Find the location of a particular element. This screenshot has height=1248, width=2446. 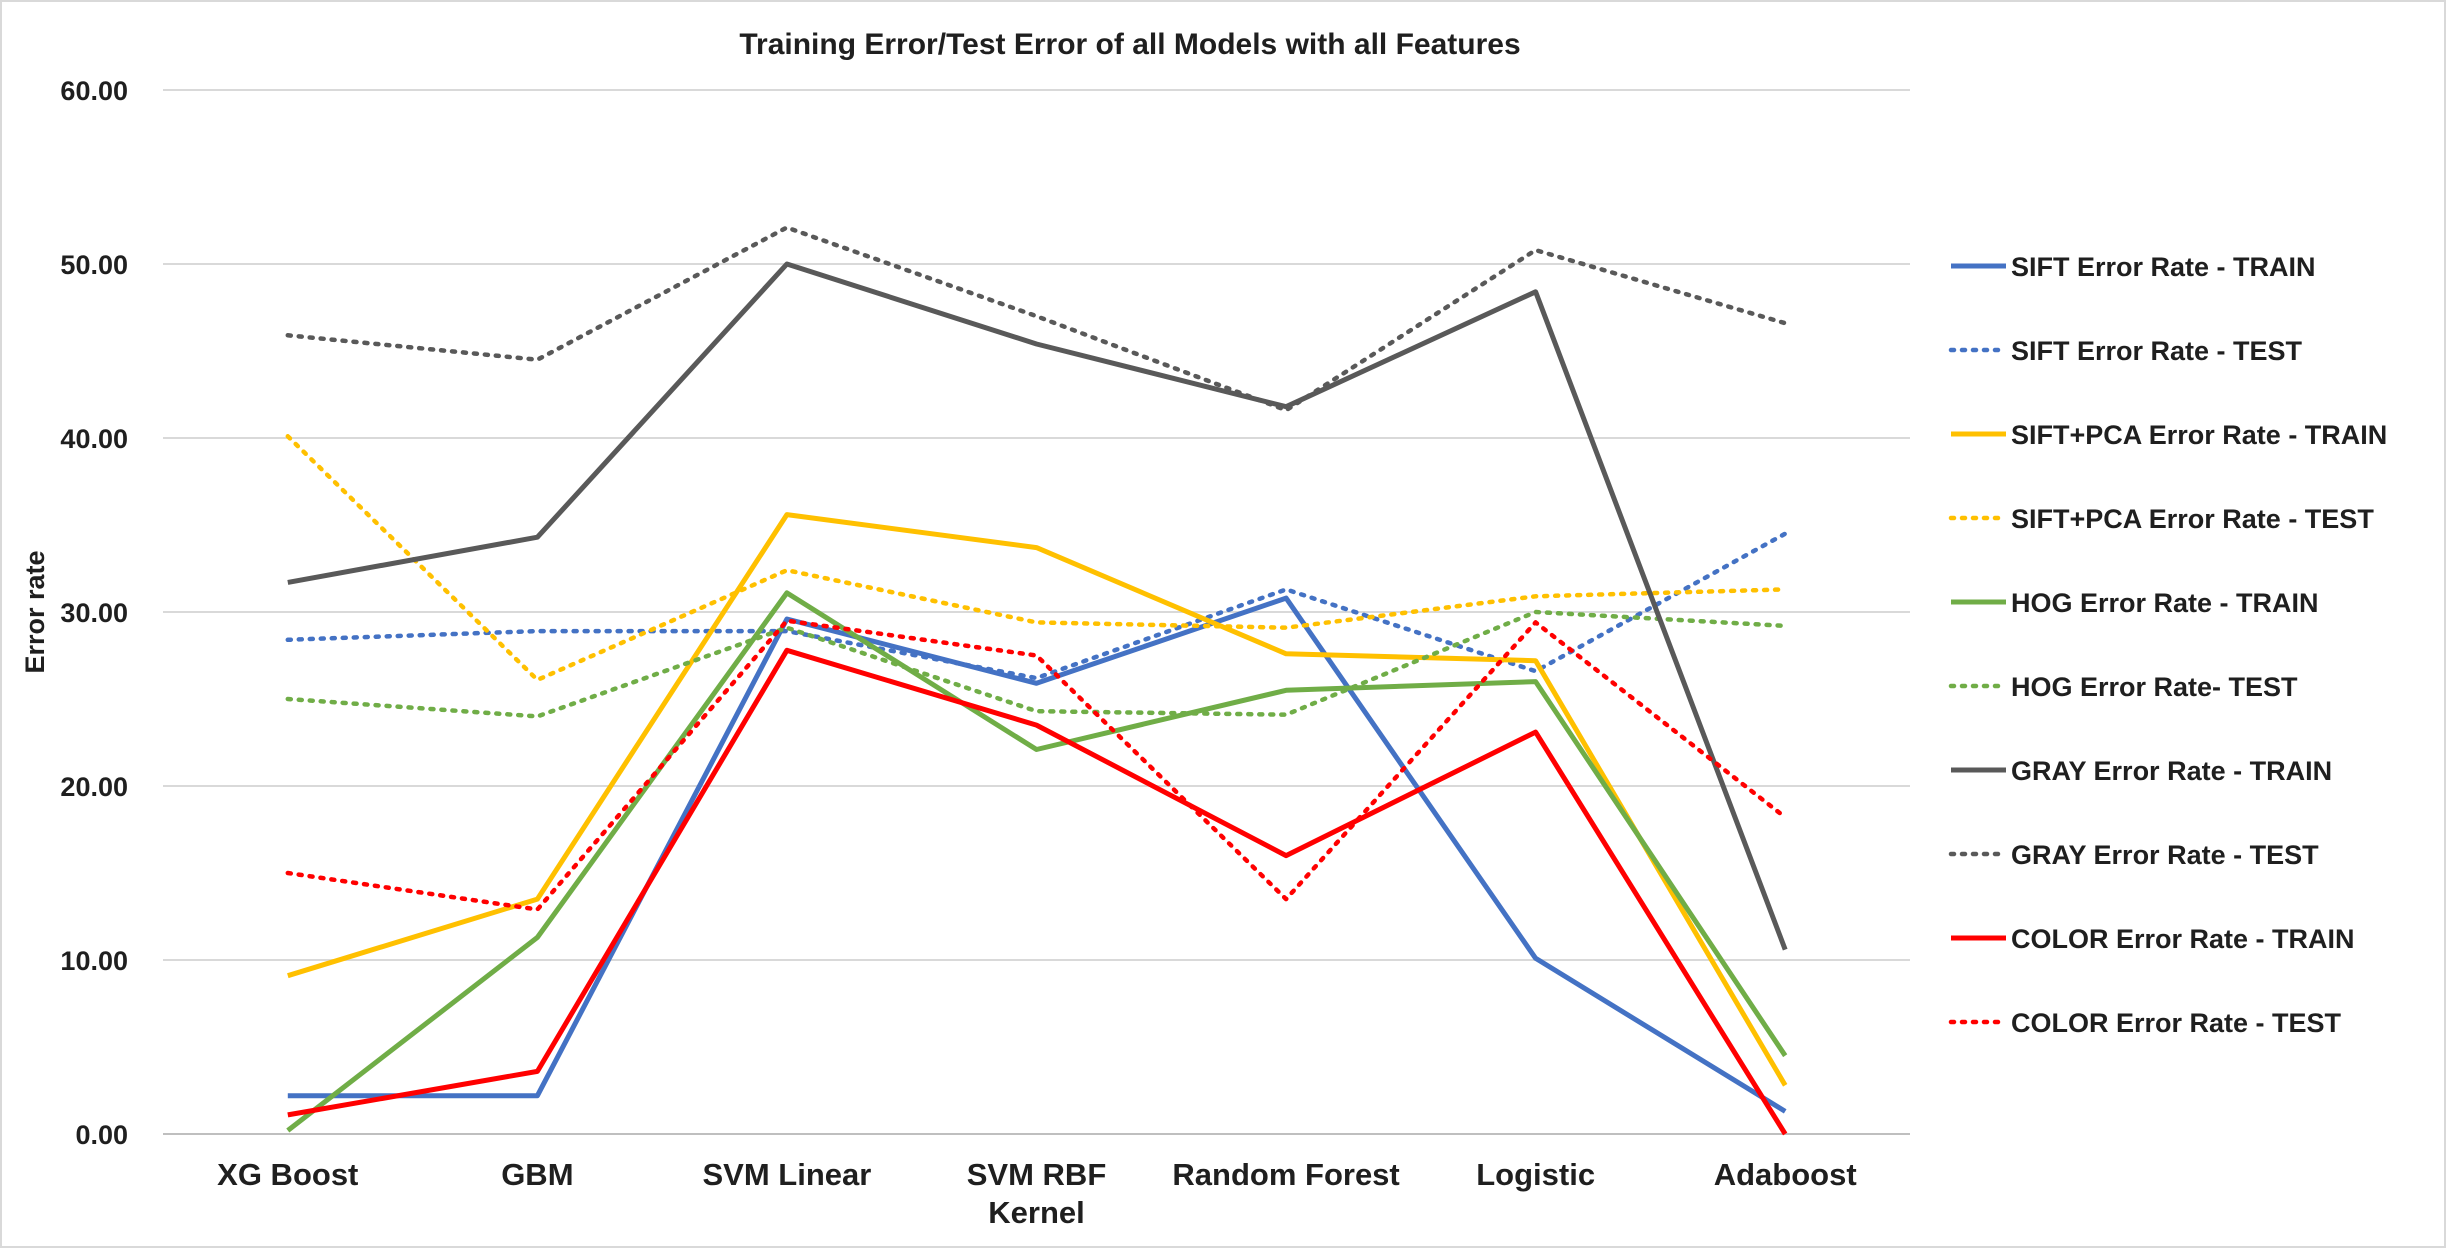

legend-label: SIFT+PCA Error Rate - TRAIN is located at coordinates (2199, 435).